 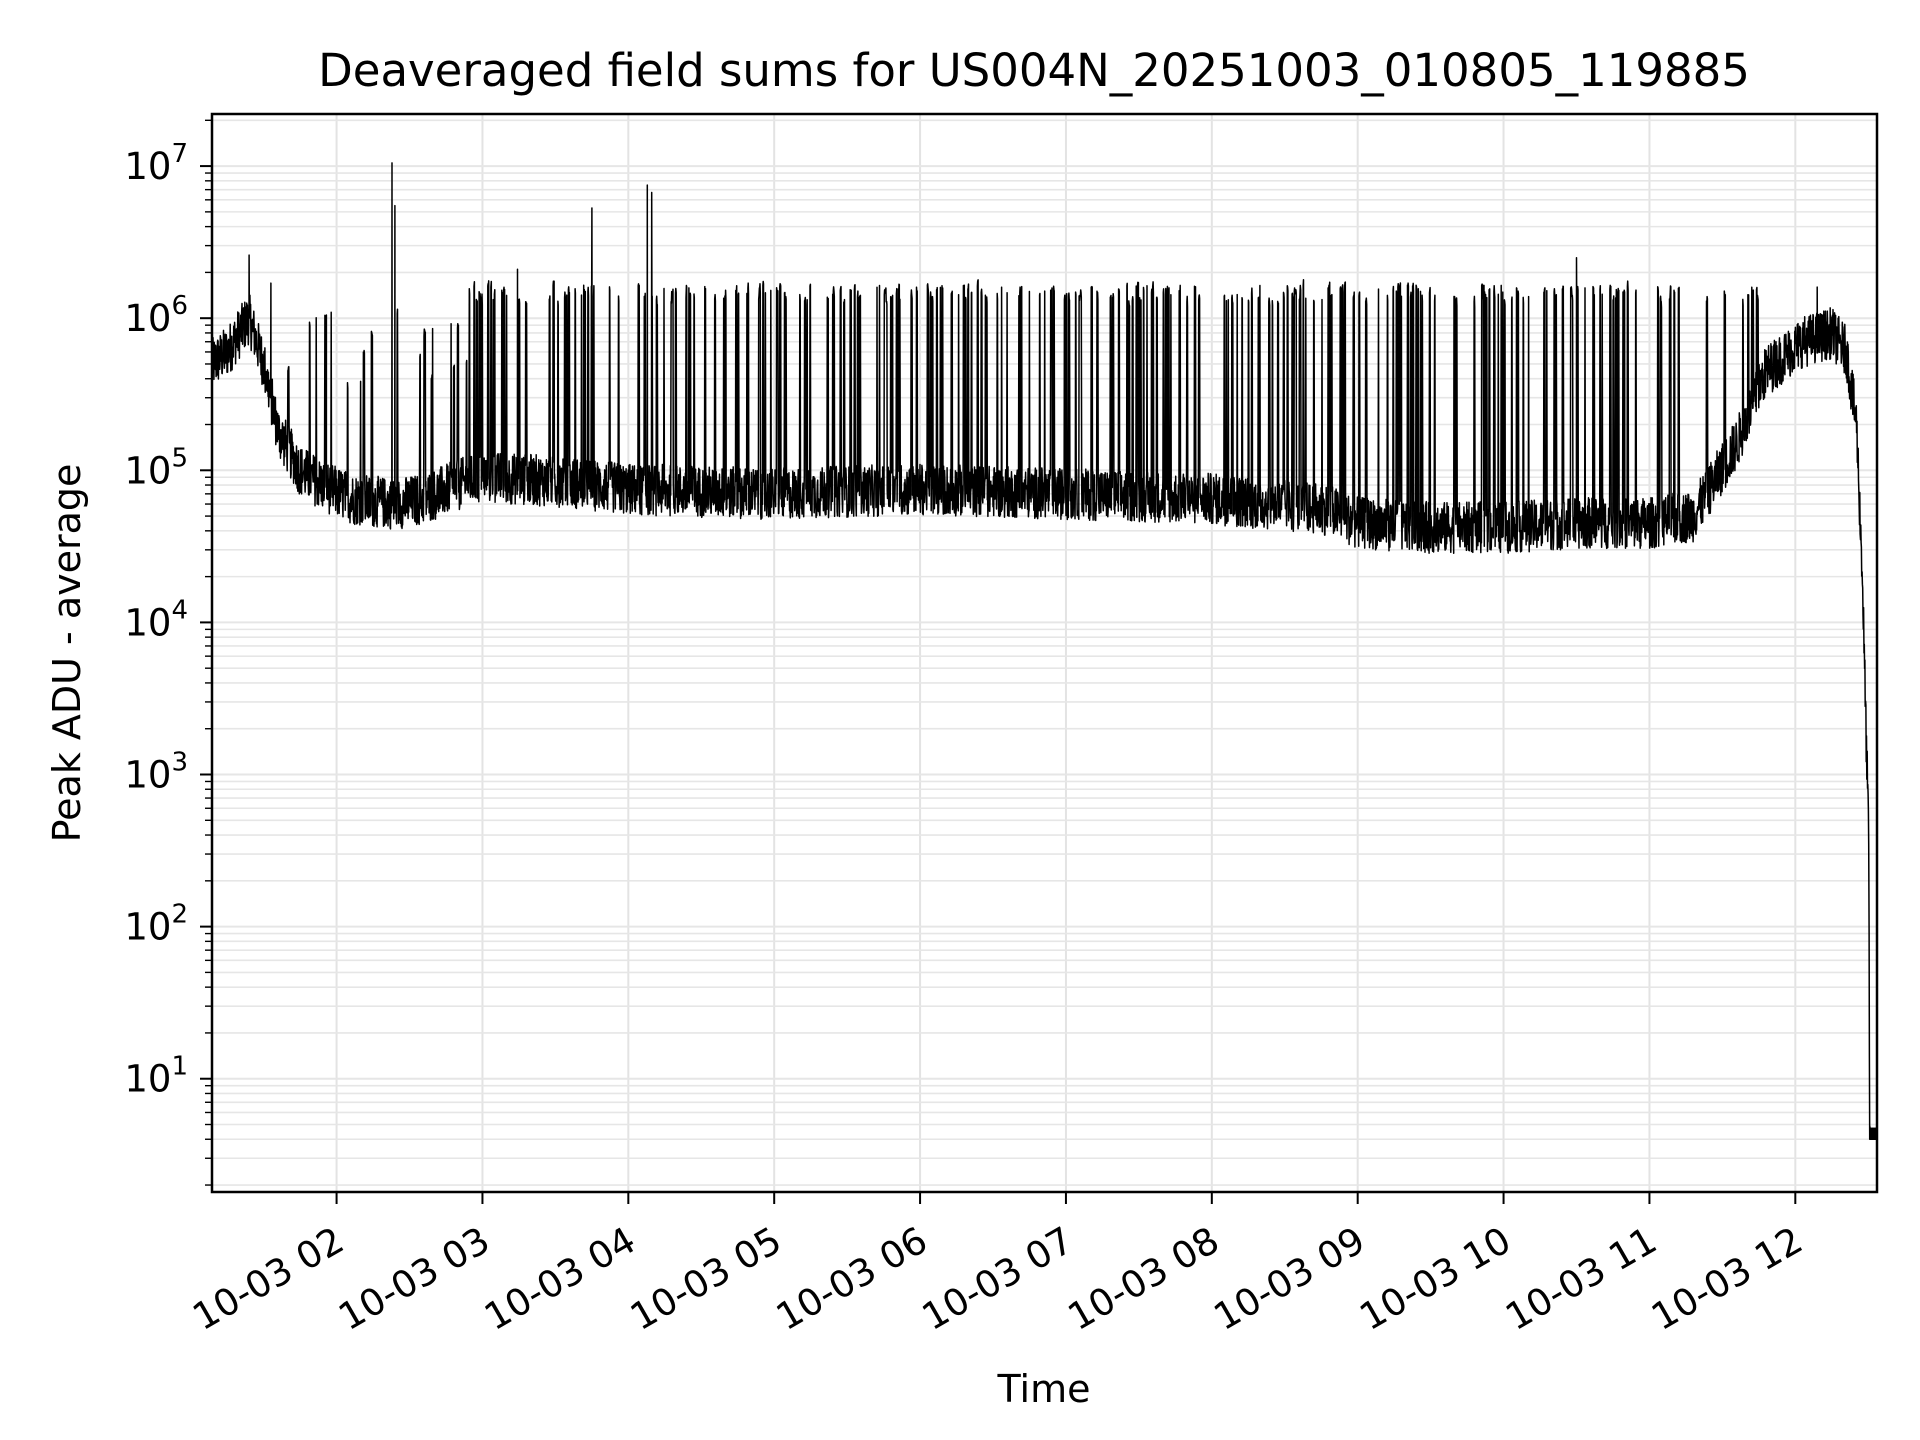 I want to click on y-tick-label: 10⁷, so click(x=156, y=163).